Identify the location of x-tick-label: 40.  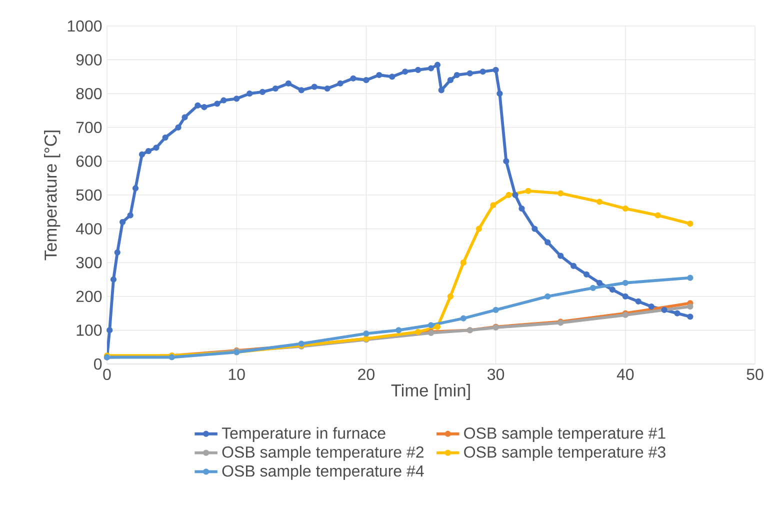
(625, 374).